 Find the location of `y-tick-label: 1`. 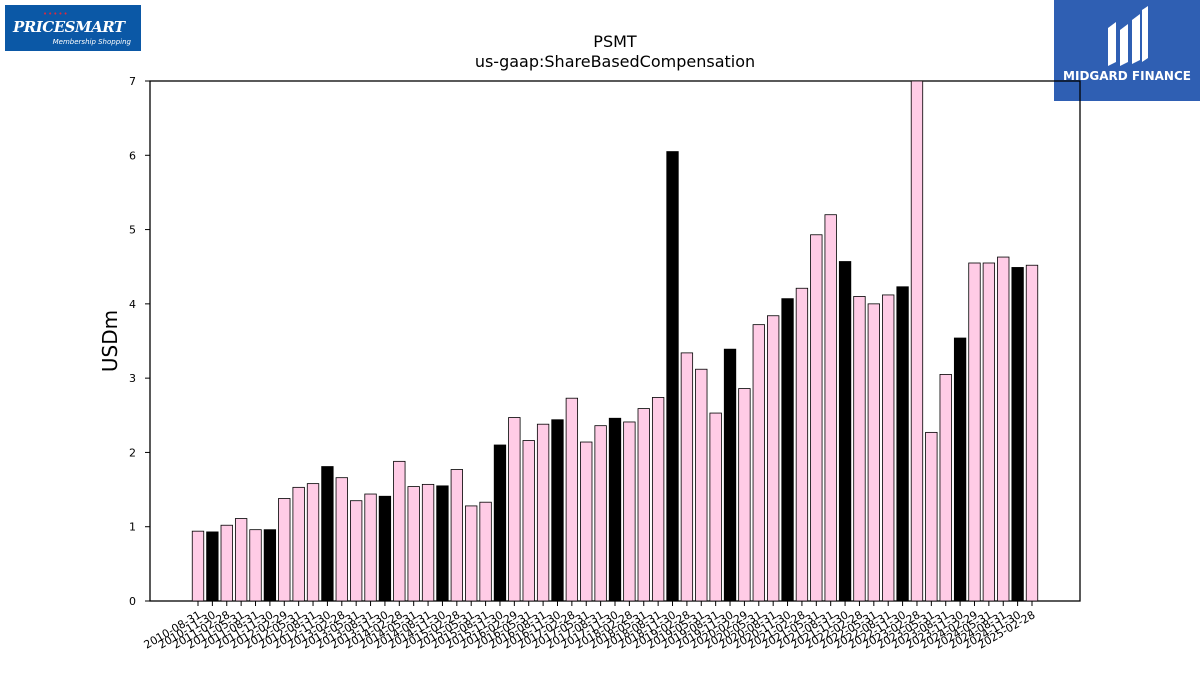

y-tick-label: 1 is located at coordinates (132, 527).